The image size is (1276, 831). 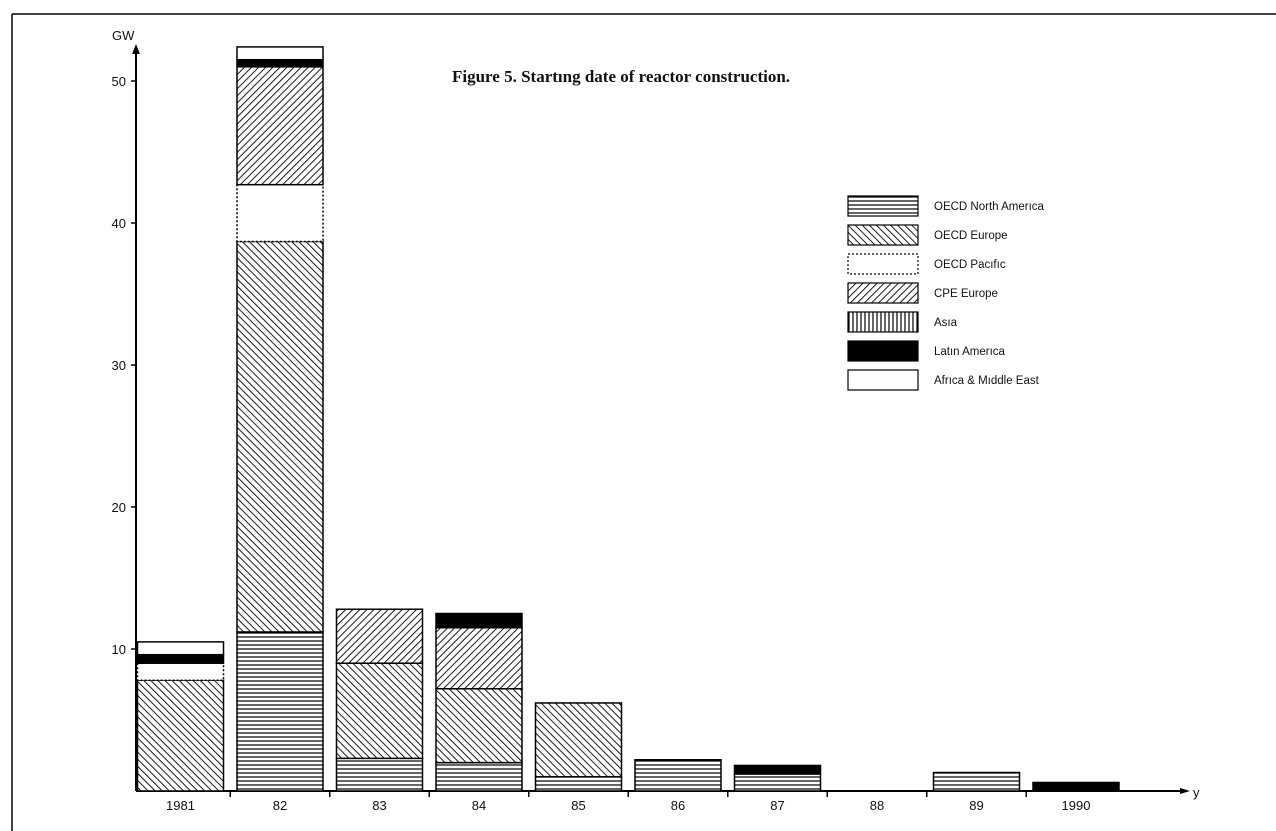 I want to click on legend-swatch-as-a, so click(x=883, y=322).